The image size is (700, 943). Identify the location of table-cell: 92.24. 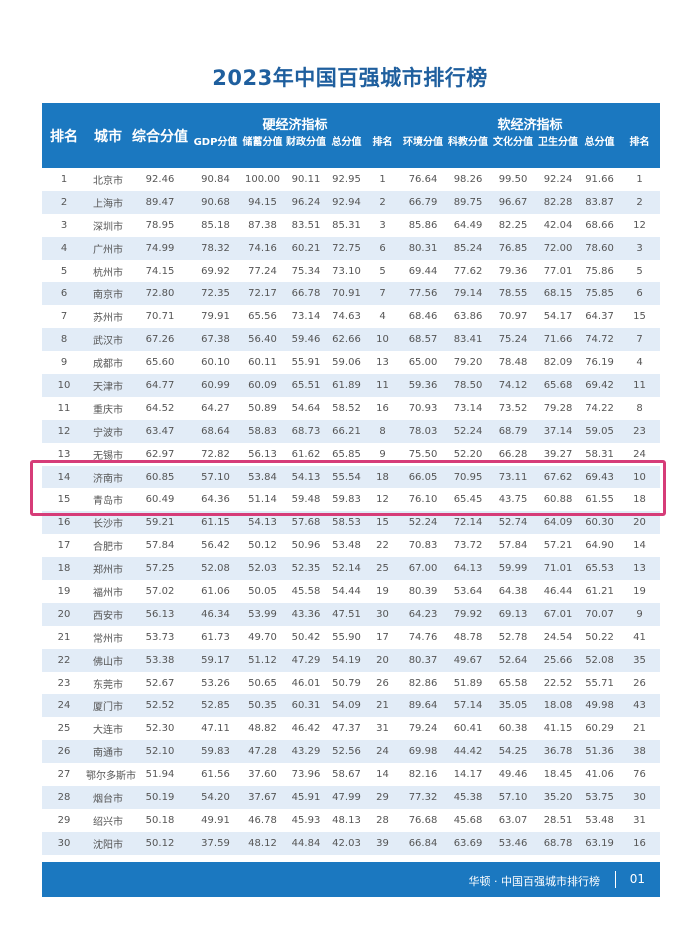
(558, 179).